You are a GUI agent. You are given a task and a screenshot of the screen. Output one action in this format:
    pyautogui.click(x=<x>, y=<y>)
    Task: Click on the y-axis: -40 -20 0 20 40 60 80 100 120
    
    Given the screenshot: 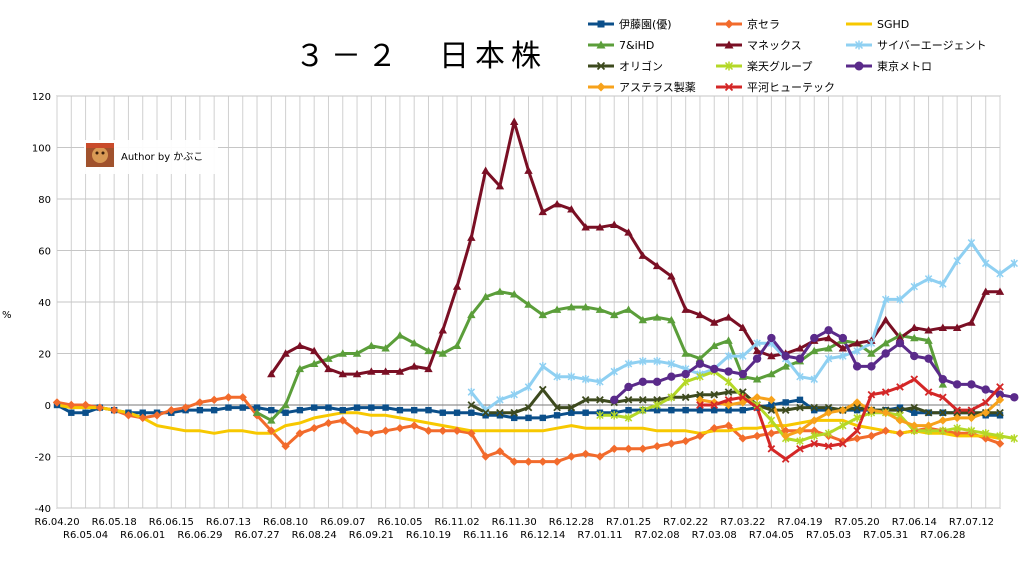 What is the action you would take?
    pyautogui.click(x=41, y=303)
    